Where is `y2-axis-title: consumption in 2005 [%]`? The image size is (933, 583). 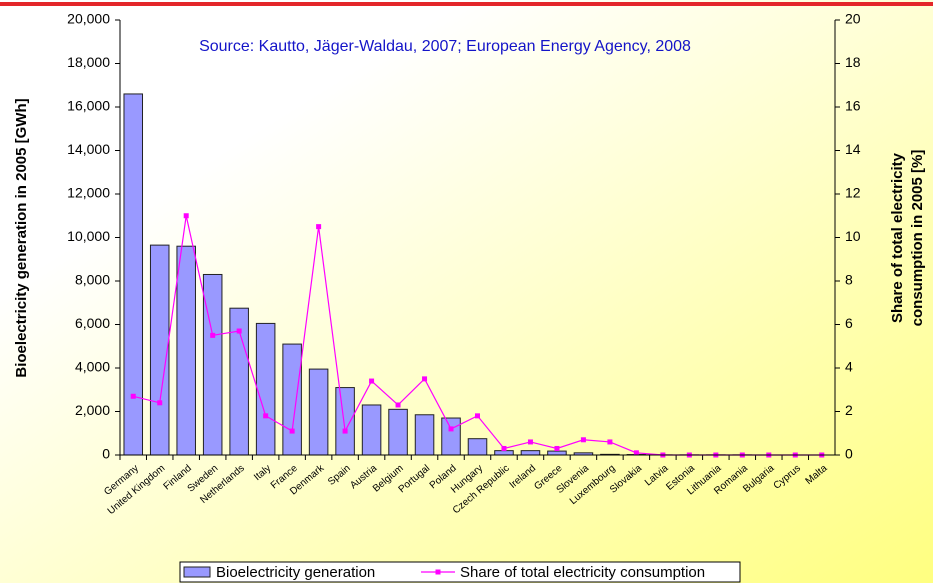
y2-axis-title: consumption in 2005 [%] is located at coordinates (917, 238).